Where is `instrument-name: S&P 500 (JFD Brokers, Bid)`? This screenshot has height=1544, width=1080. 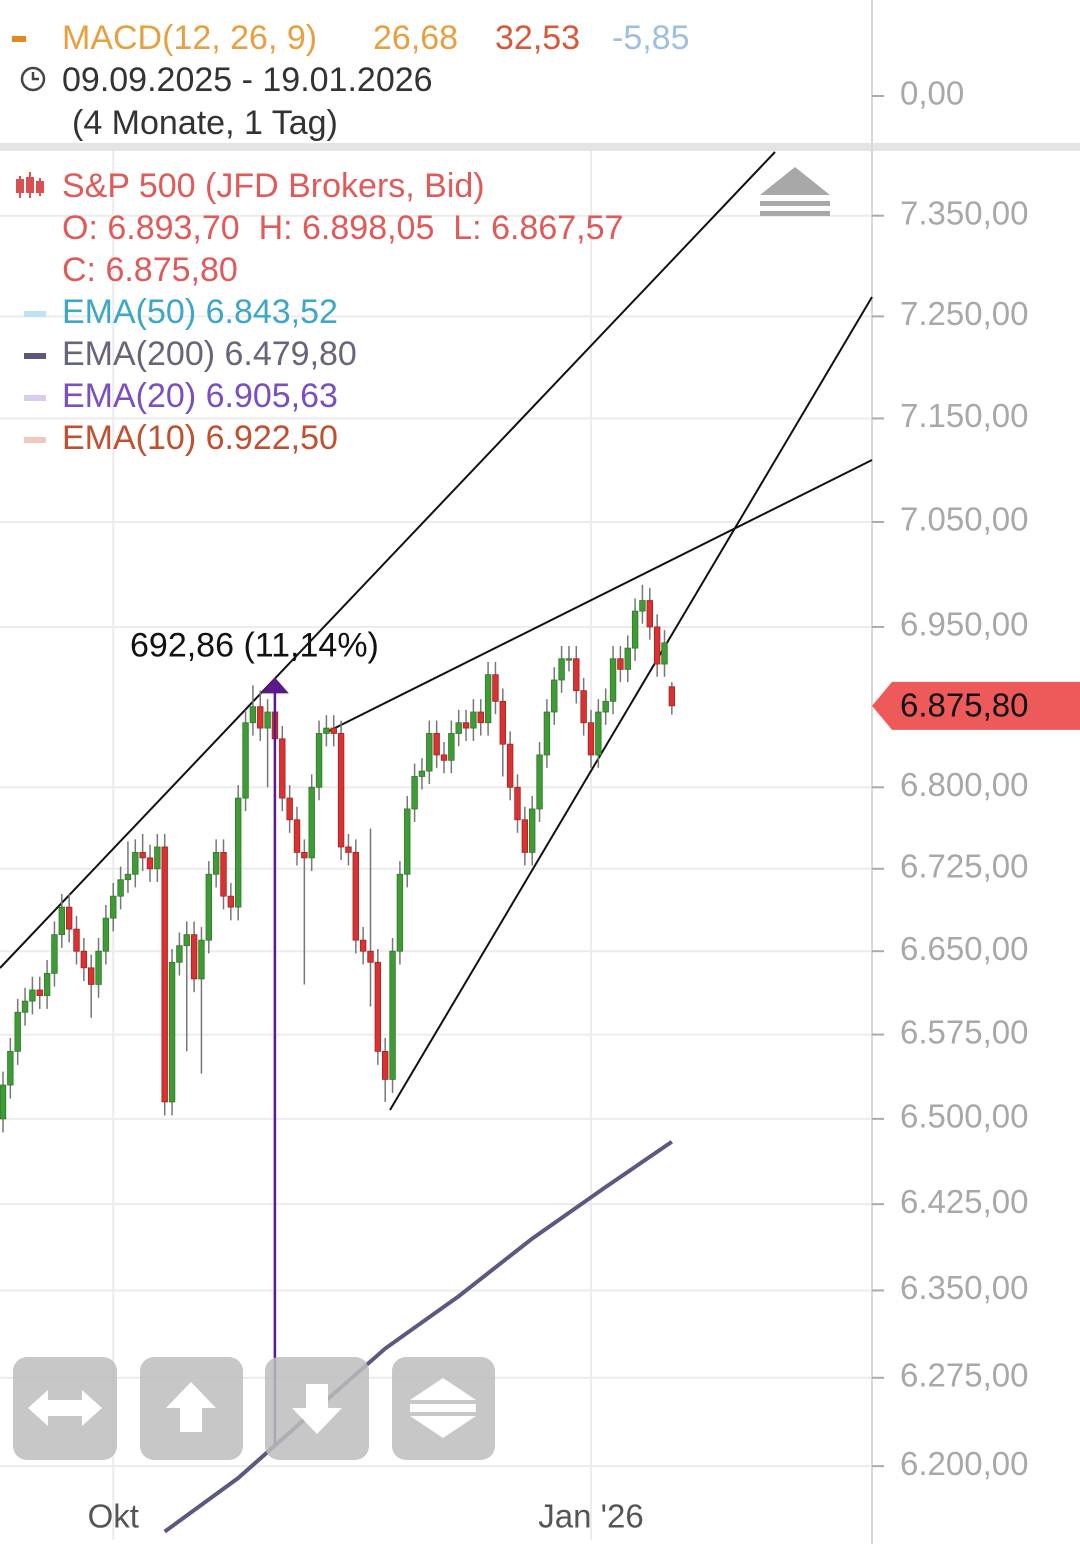 instrument-name: S&P 500 (JFD Brokers, Bid) is located at coordinates (273, 186).